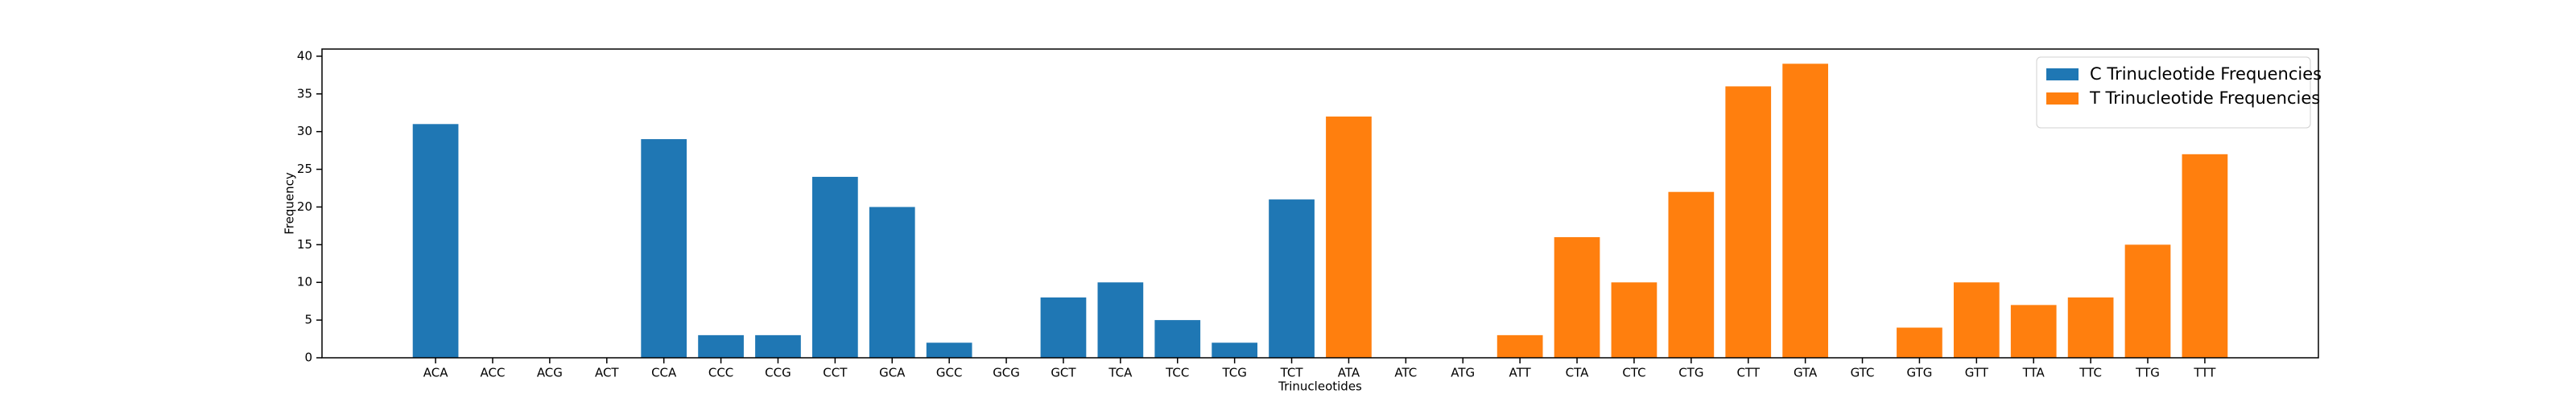 This screenshot has width=2576, height=402. I want to click on y-tick-label: 25, so click(304, 169).